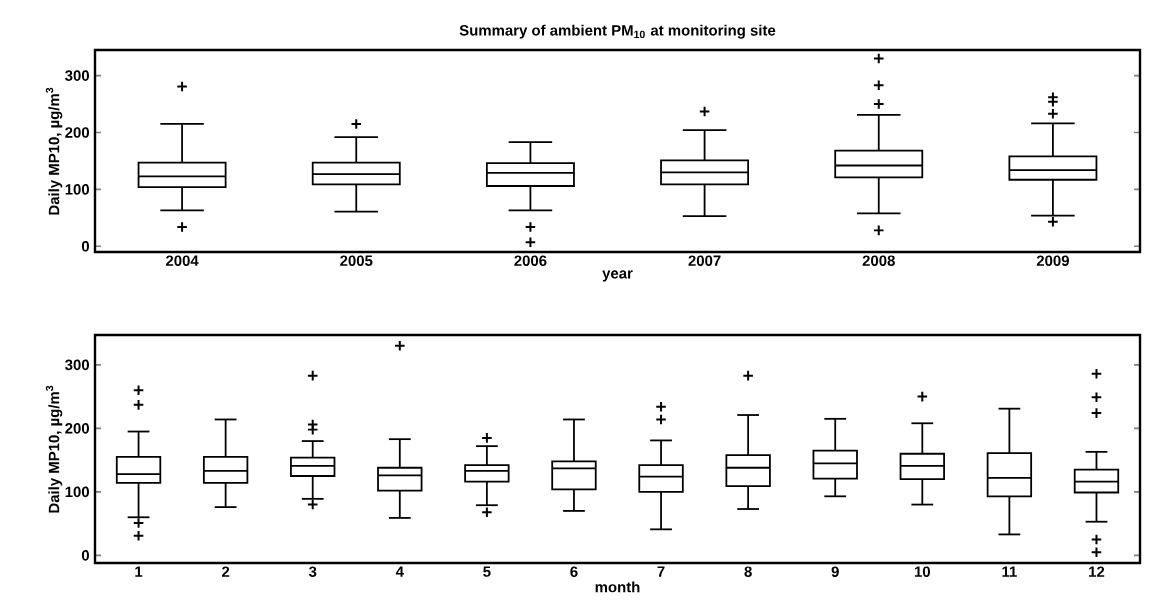  What do you see at coordinates (617, 276) in the screenshot?
I see `x-axis-title: year` at bounding box center [617, 276].